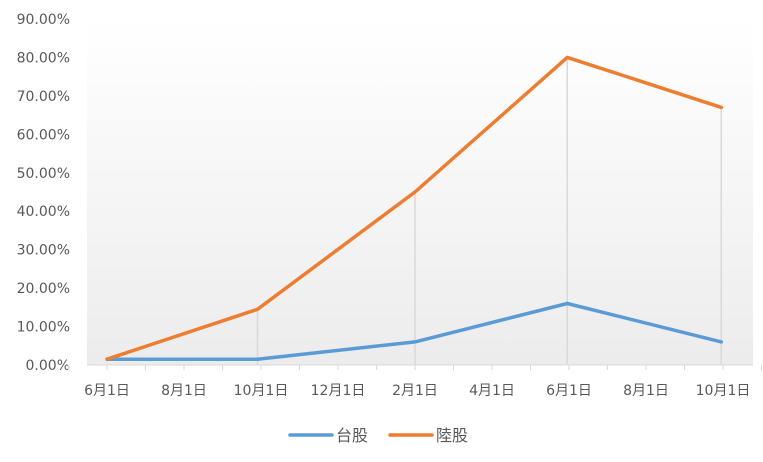 This screenshot has height=462, width=763. I want to click on y-tick-label: 30.00%, so click(43, 251).